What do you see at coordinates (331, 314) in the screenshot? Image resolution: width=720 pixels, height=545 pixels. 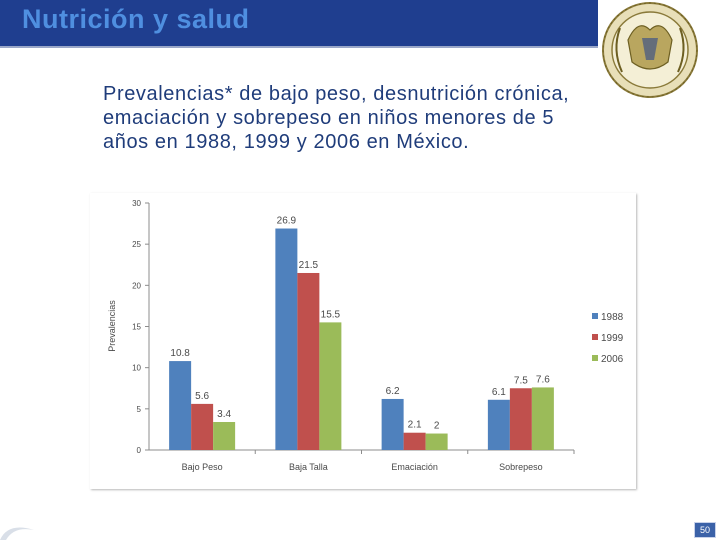 I see `data-label: 15.5` at bounding box center [331, 314].